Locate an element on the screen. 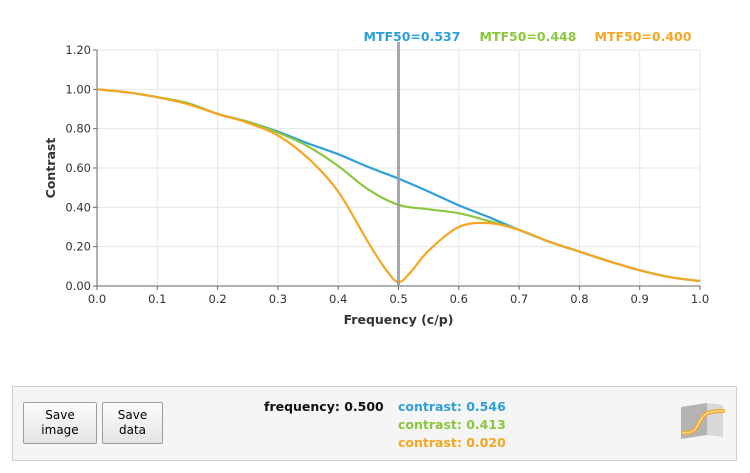  mtf50-label-3: MTF50=0.400 is located at coordinates (643, 36).